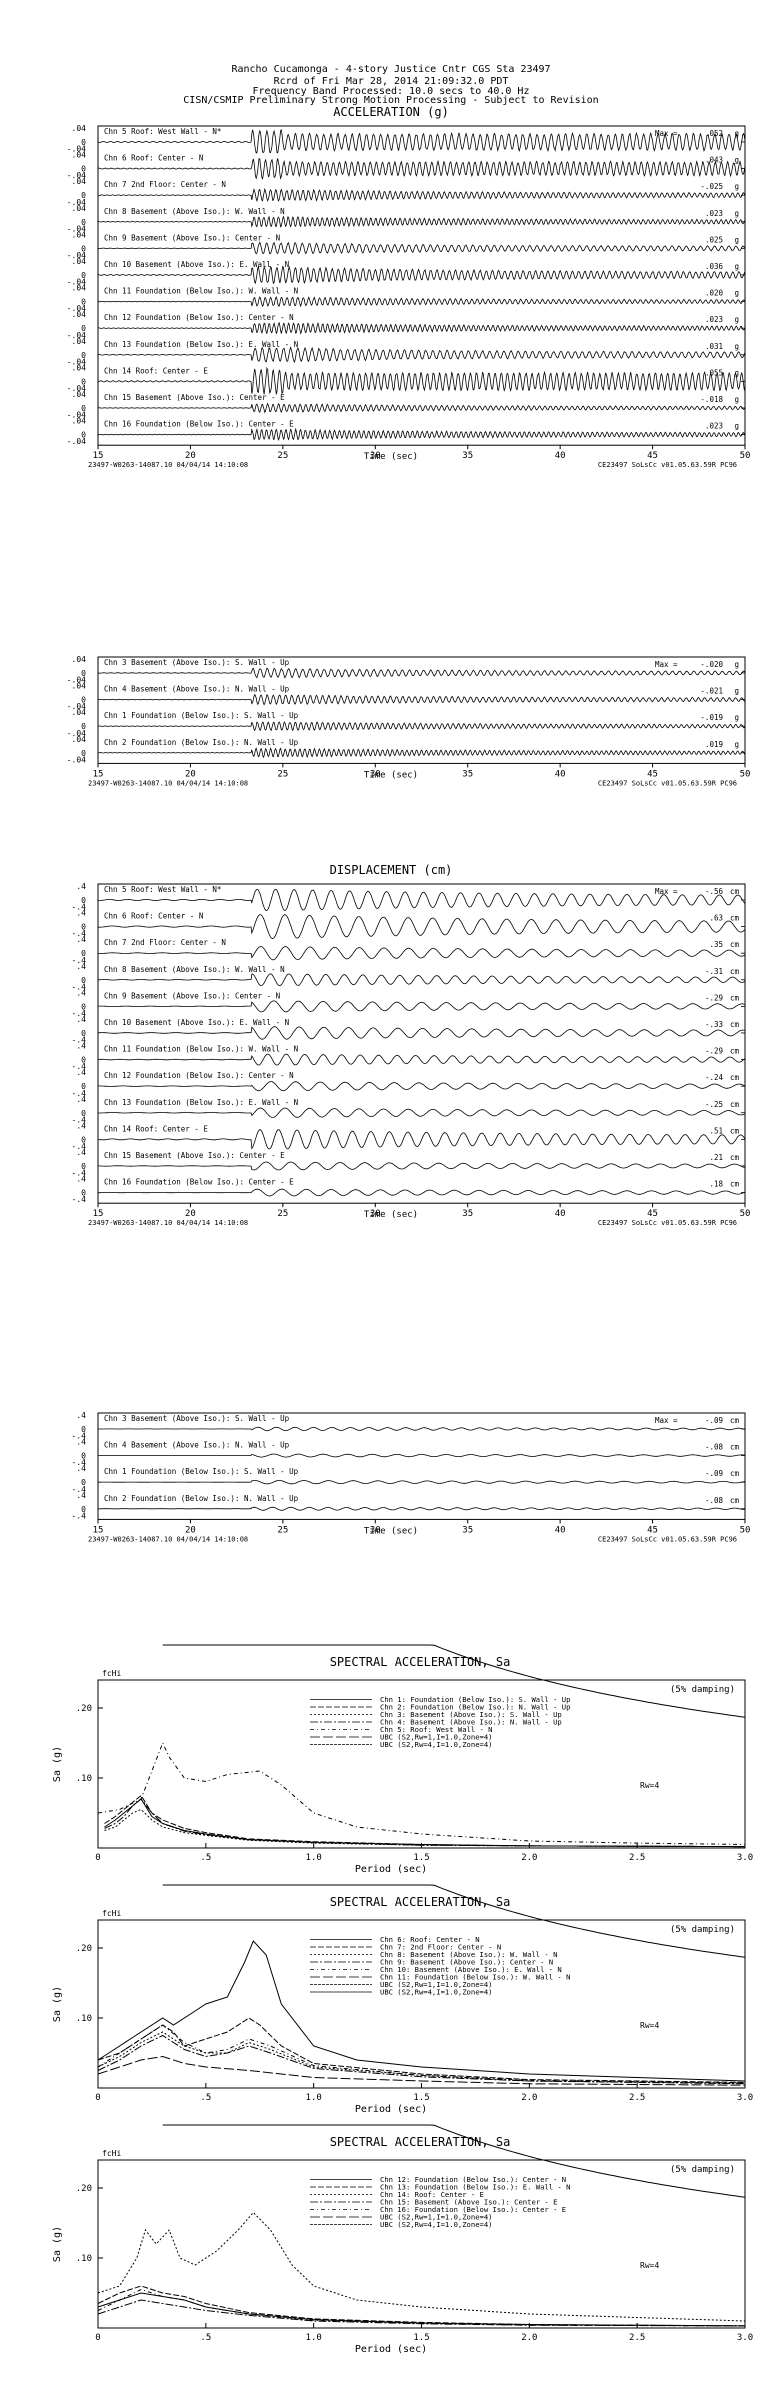  I want to click on legend-entry: UBC (S2,Rw=4,I=1.0,Zone=4), so click(436, 1992).